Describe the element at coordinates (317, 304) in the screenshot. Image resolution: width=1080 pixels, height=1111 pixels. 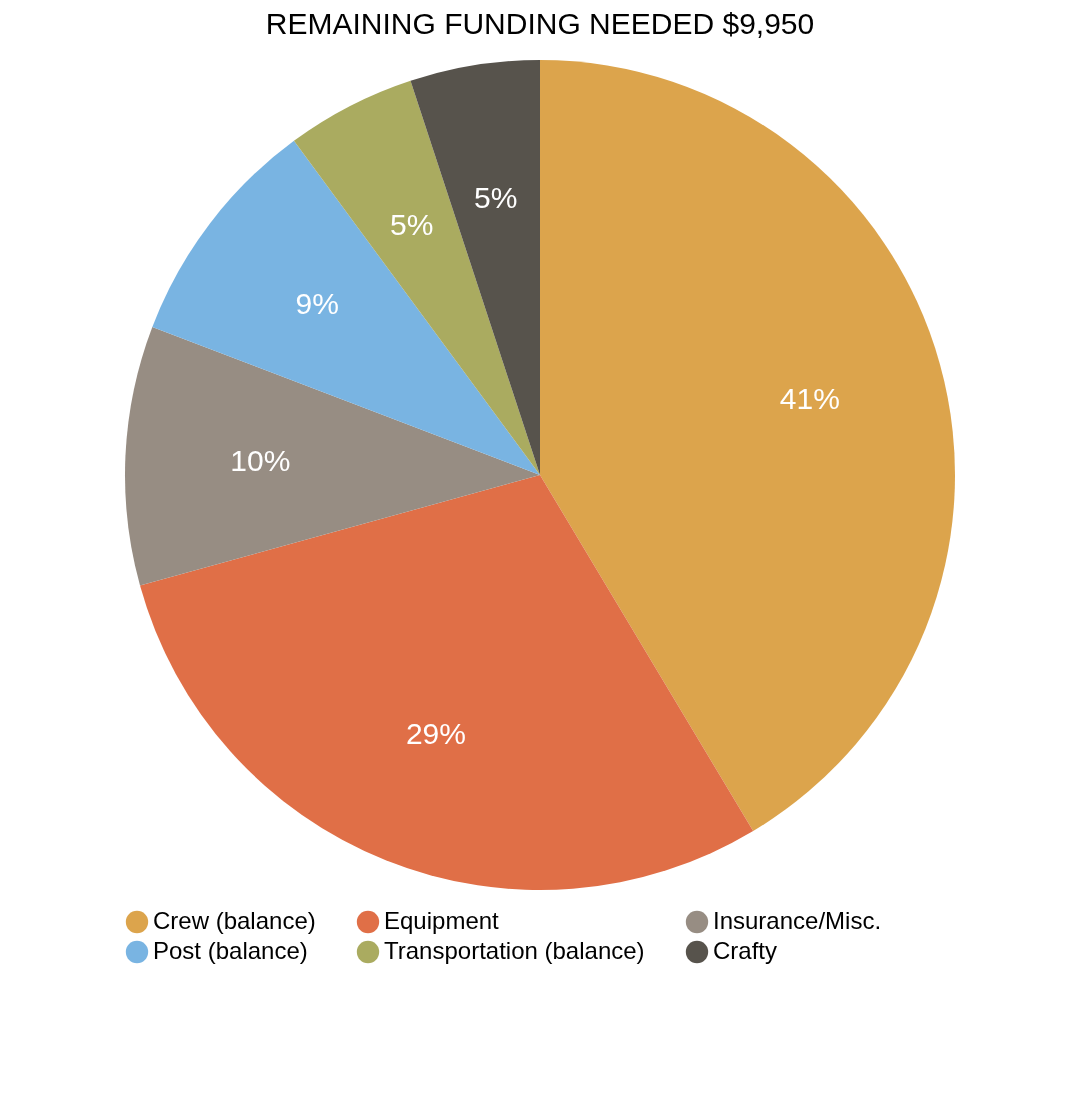
I see `data-label: 9%` at that location.